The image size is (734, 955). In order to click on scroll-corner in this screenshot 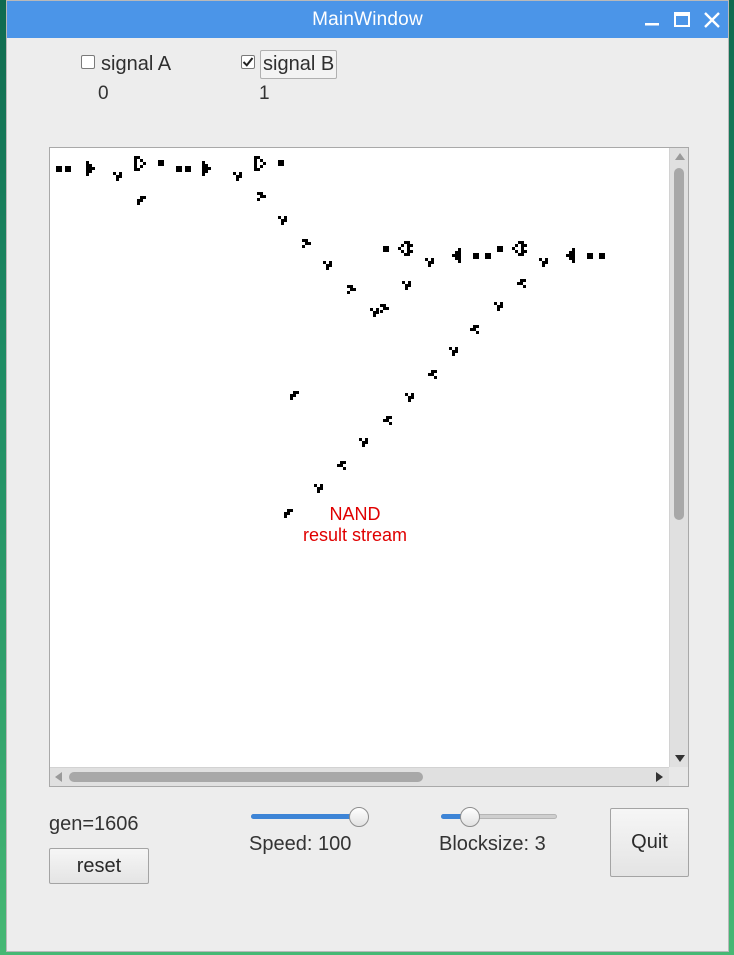, I will do `click(678, 776)`.